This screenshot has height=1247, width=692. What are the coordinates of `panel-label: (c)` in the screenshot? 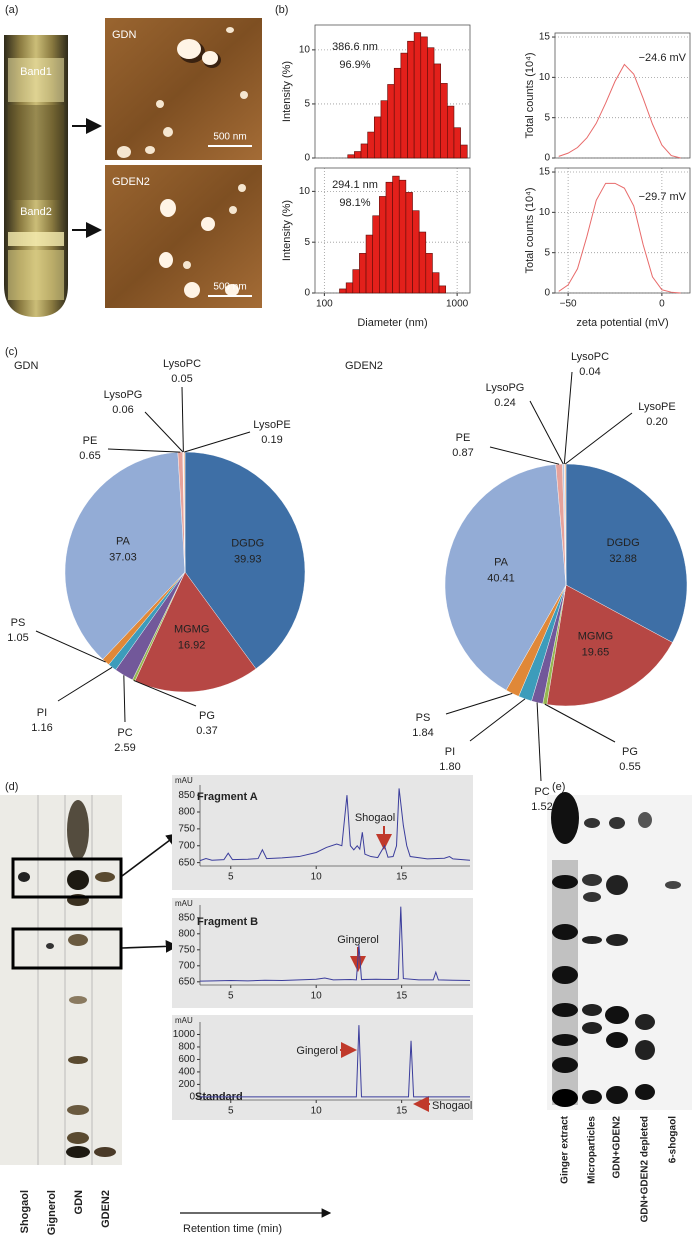 It's located at (11, 352).